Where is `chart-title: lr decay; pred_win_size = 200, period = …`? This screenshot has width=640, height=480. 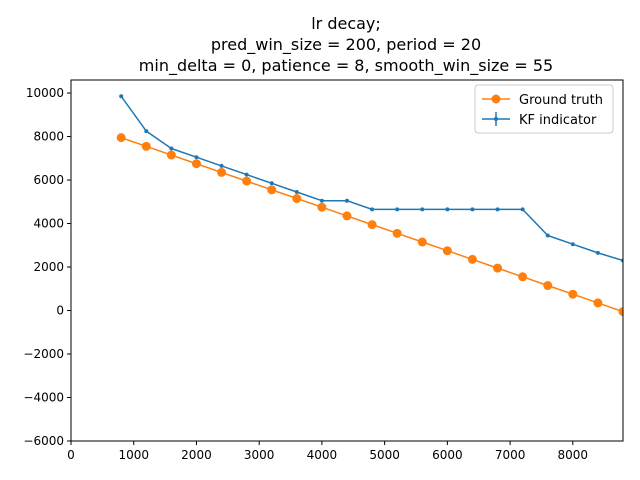 chart-title: lr decay; pred_win_size = 200, period = … is located at coordinates (346, 45).